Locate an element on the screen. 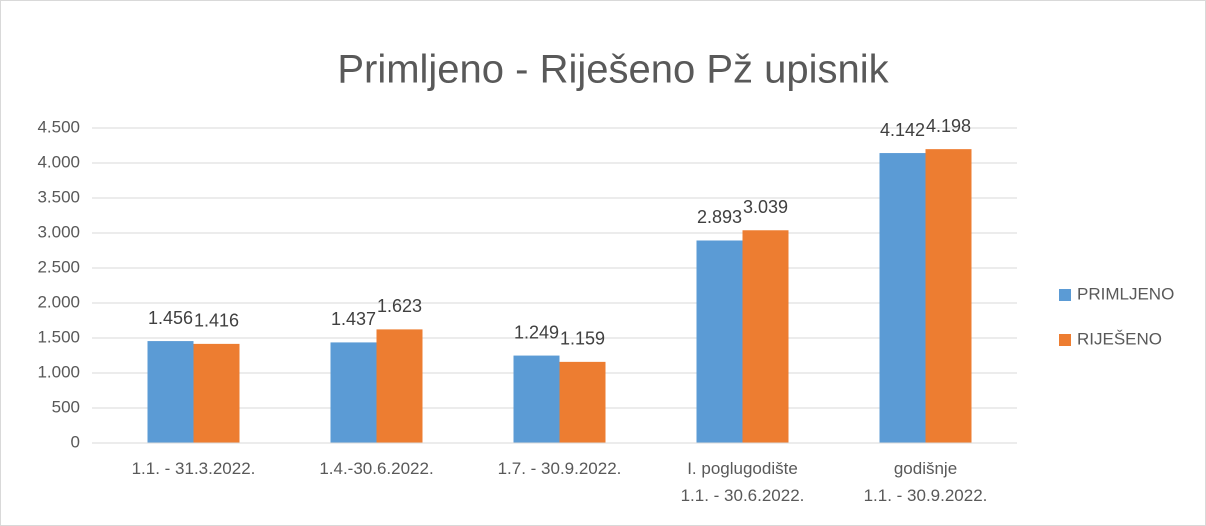  y-tick-label: 1.000 is located at coordinates (58, 371).